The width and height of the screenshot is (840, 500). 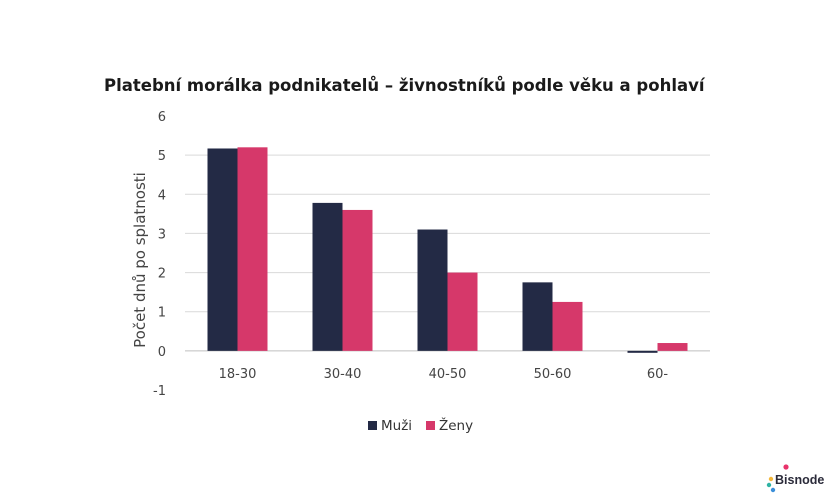 I want to click on y-tick-label: 1, so click(x=162, y=313).